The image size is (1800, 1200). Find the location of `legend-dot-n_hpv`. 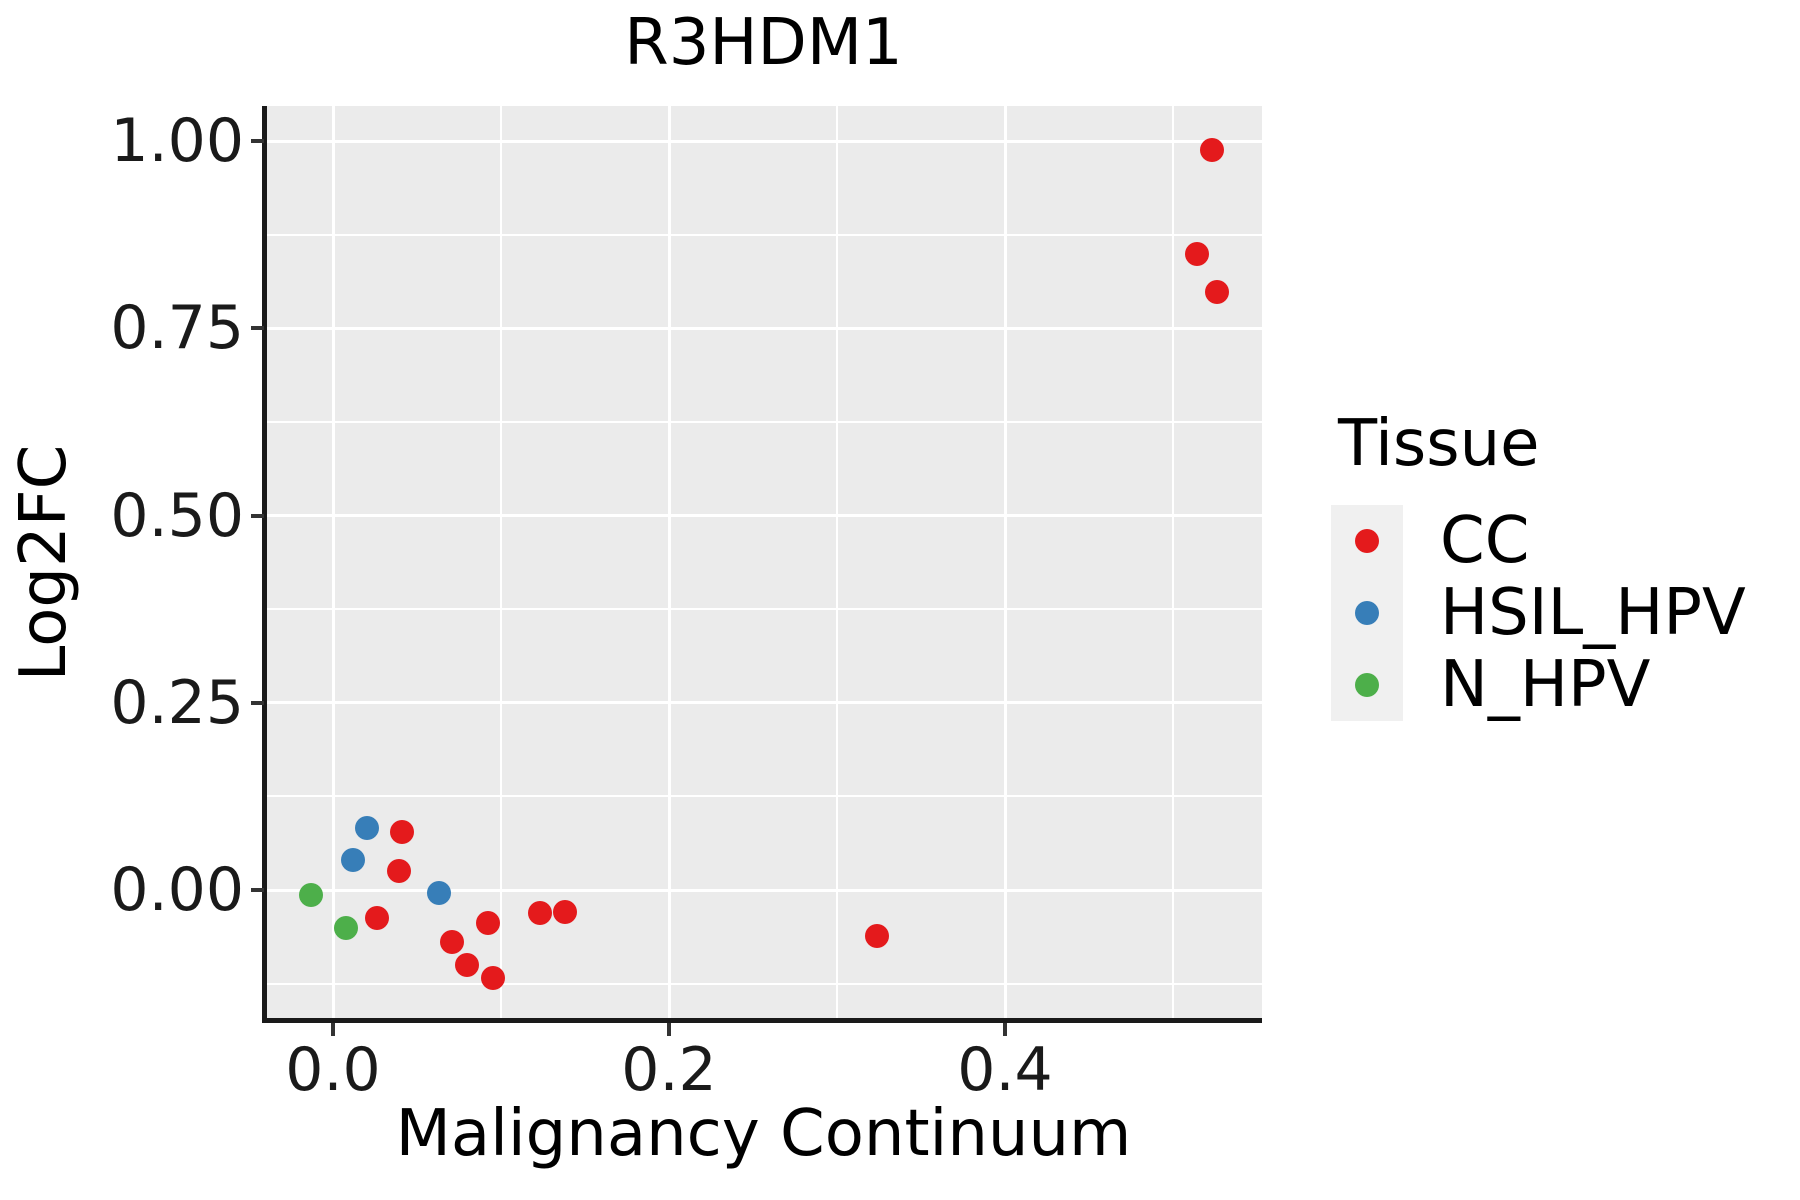

legend-dot-n_hpv is located at coordinates (1367, 685).